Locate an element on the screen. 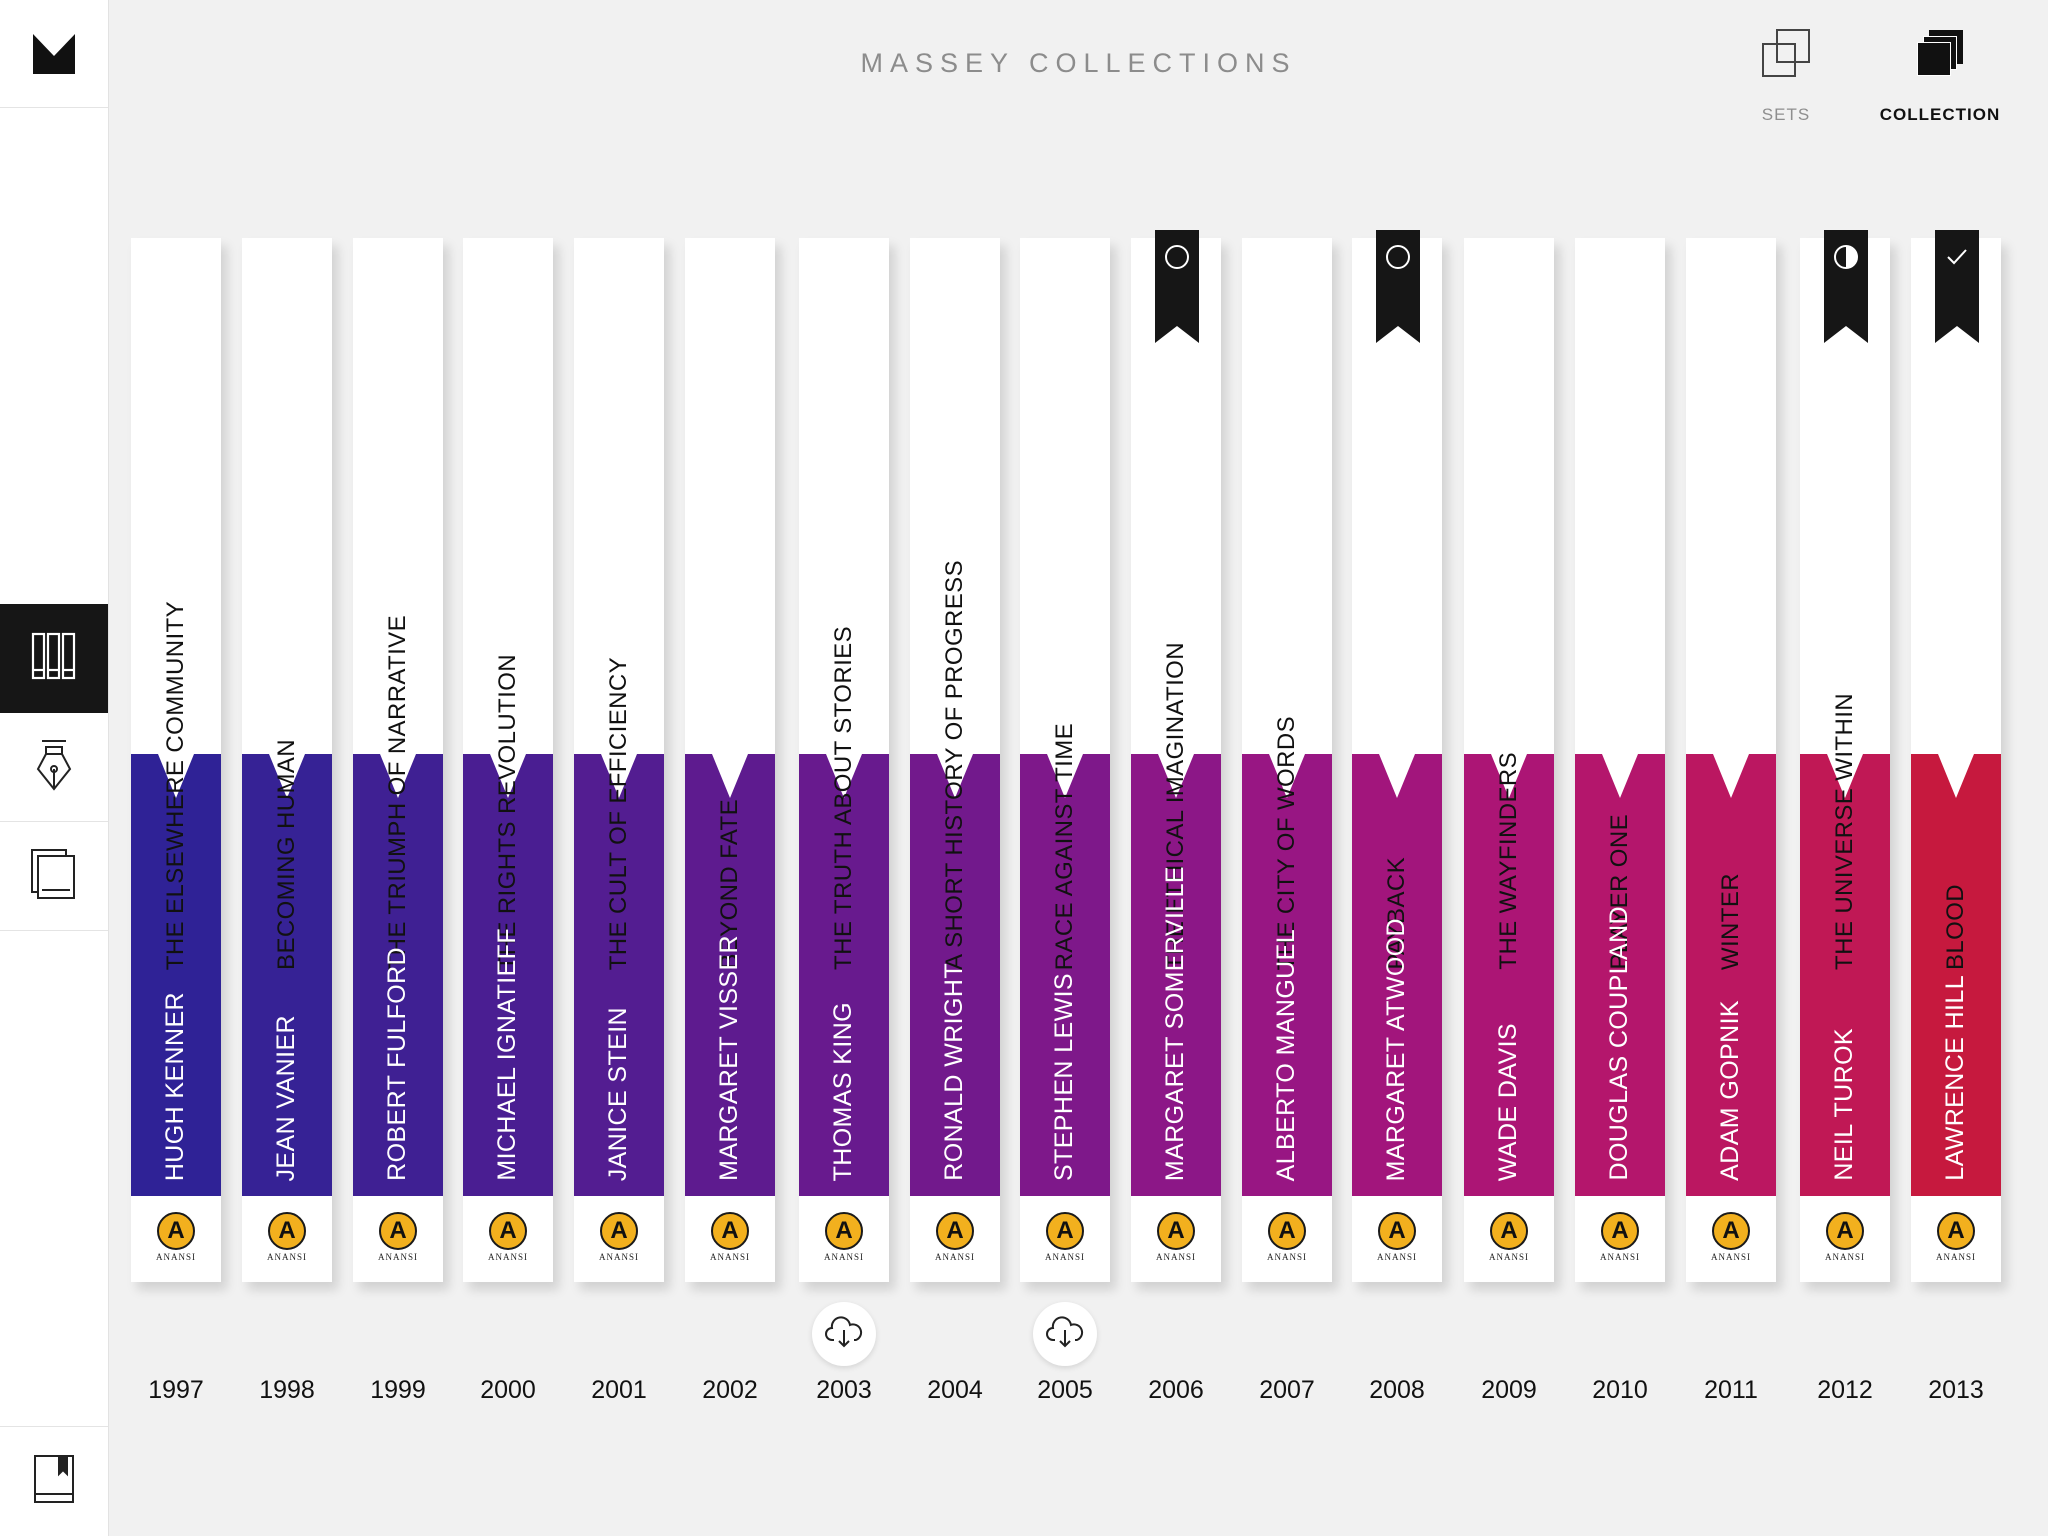 The height and width of the screenshot is (1536, 2048). book-title: BECOMING HUMAN is located at coordinates (287, 854).